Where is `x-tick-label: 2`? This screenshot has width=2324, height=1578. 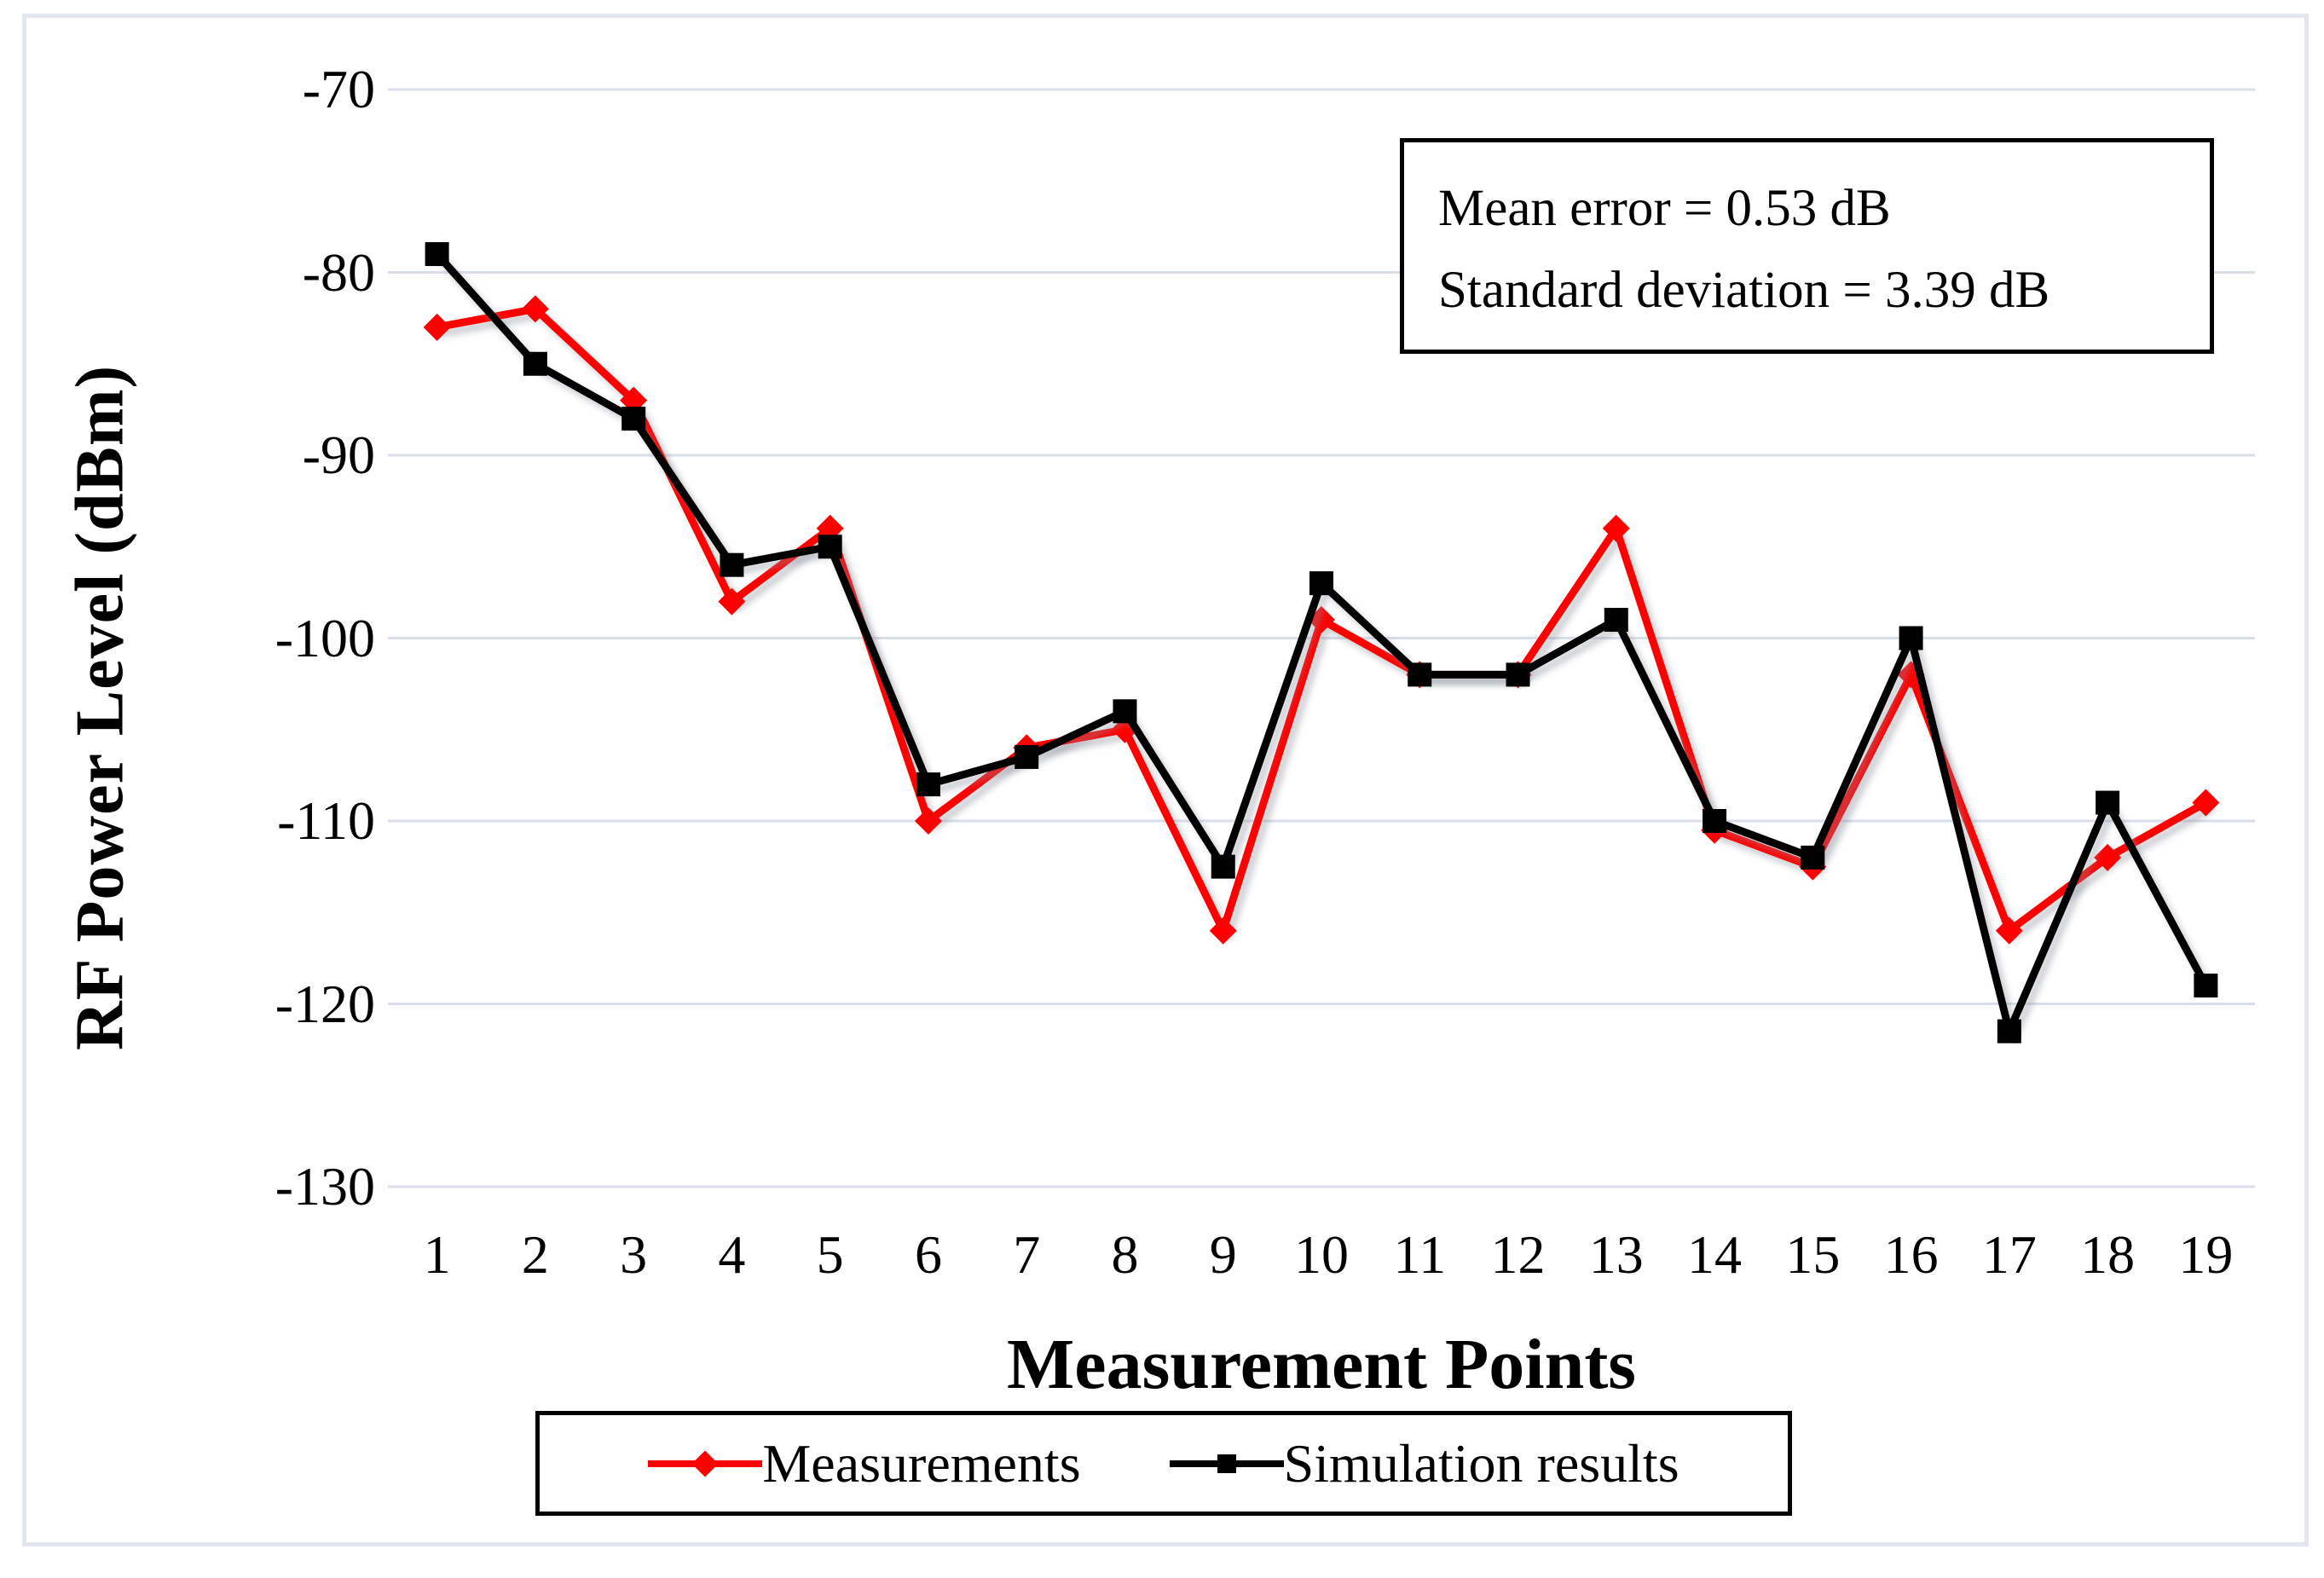 x-tick-label: 2 is located at coordinates (535, 1255).